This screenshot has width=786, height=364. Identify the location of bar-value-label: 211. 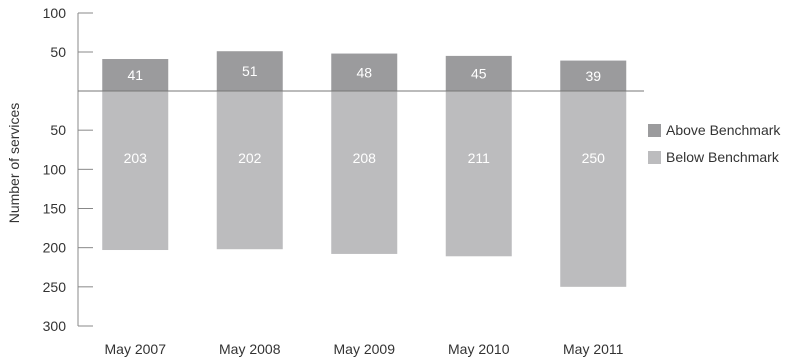
(479, 158).